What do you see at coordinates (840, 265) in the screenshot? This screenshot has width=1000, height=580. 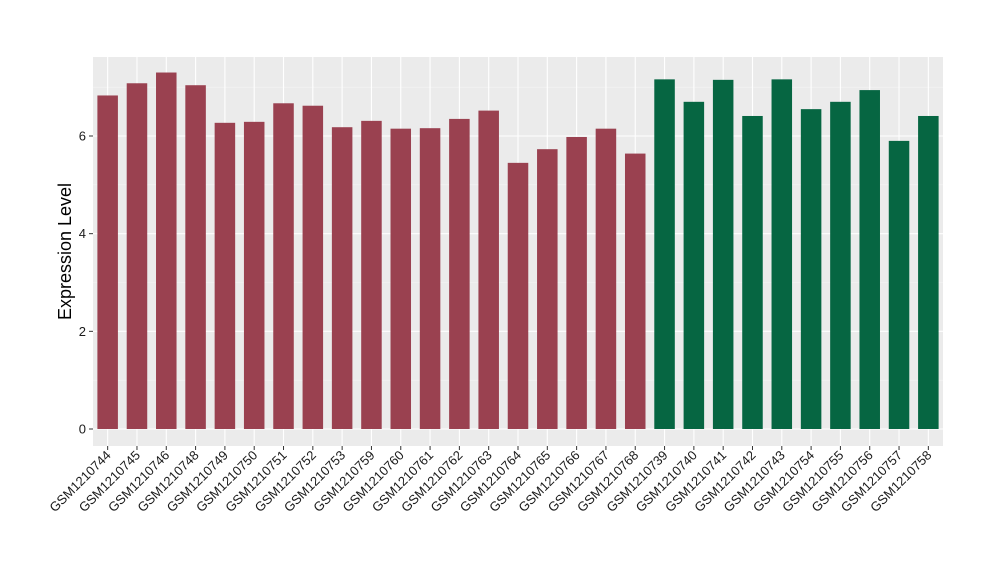 I see `bar-GSM1210755` at bounding box center [840, 265].